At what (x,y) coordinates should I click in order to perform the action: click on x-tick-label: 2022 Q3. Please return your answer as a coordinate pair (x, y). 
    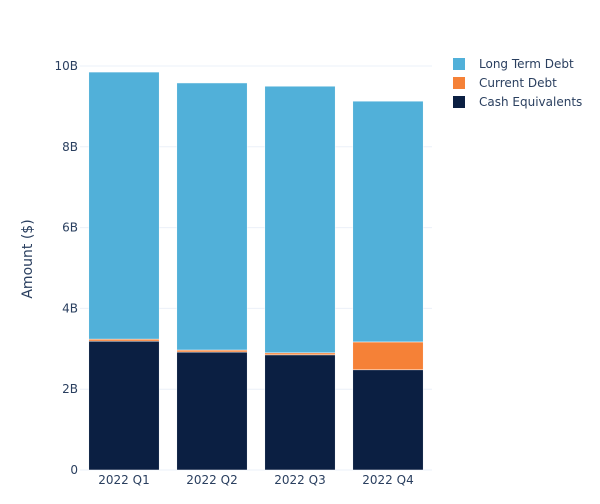
    Looking at the image, I should click on (299, 480).